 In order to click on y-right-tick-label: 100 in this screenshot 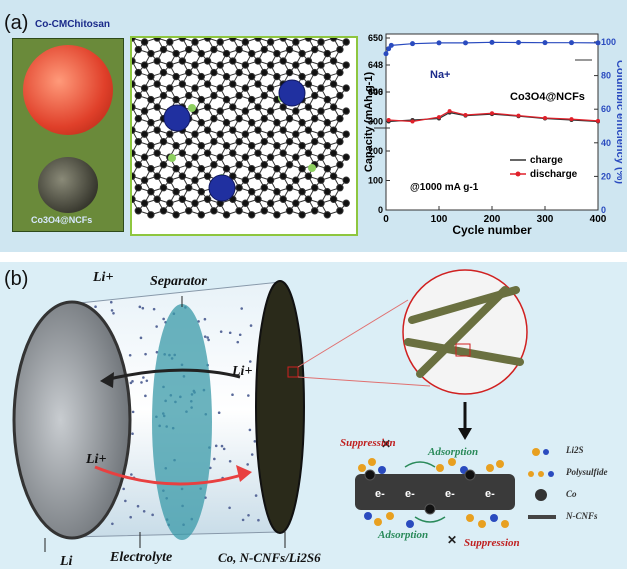, I will do `click(608, 42)`.